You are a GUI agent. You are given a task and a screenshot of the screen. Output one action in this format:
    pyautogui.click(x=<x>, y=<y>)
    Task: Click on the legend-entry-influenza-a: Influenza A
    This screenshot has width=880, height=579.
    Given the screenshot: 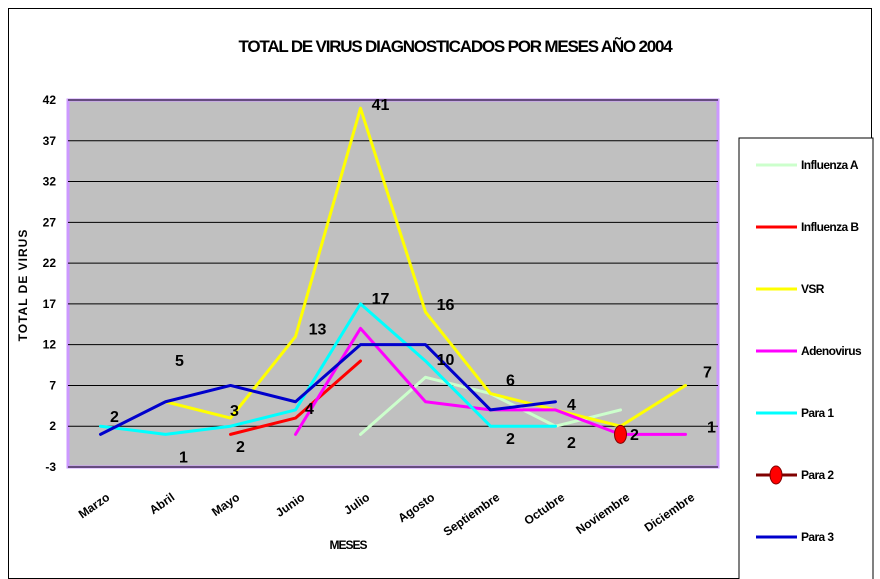 What is the action you would take?
    pyautogui.click(x=807, y=165)
    